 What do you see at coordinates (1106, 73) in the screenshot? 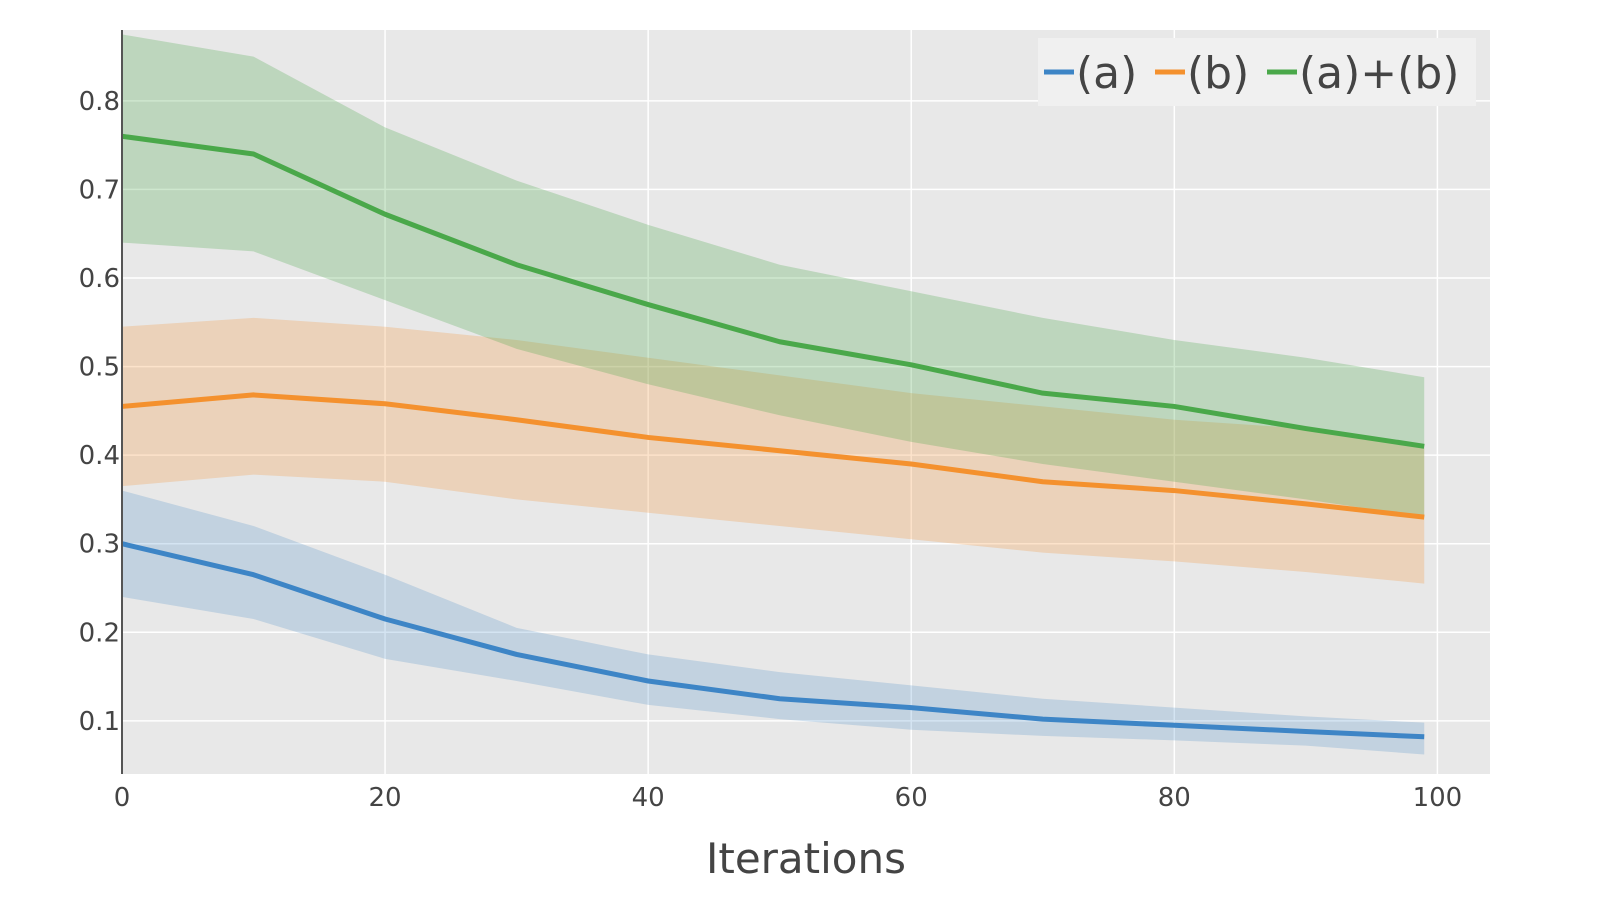
I see `legend-label: (a)` at bounding box center [1106, 73].